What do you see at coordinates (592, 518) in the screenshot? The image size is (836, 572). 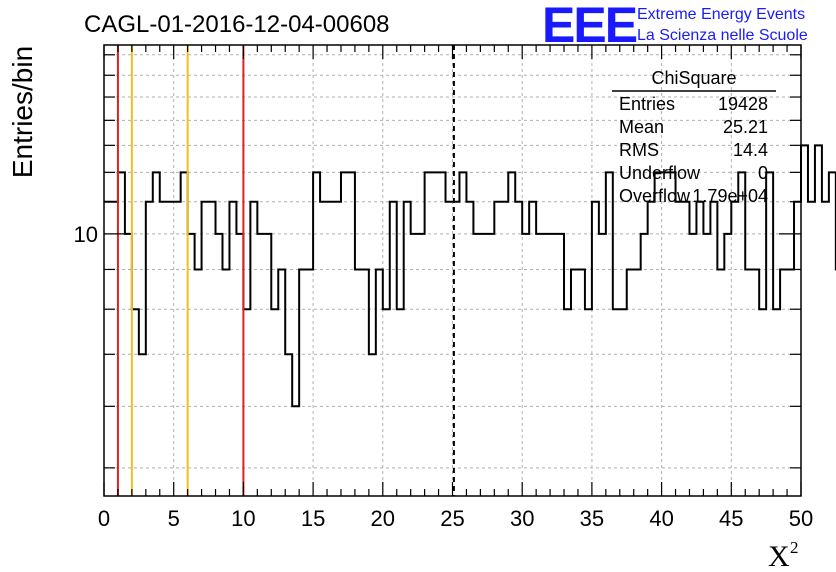 I see `x-tick-label: 35` at bounding box center [592, 518].